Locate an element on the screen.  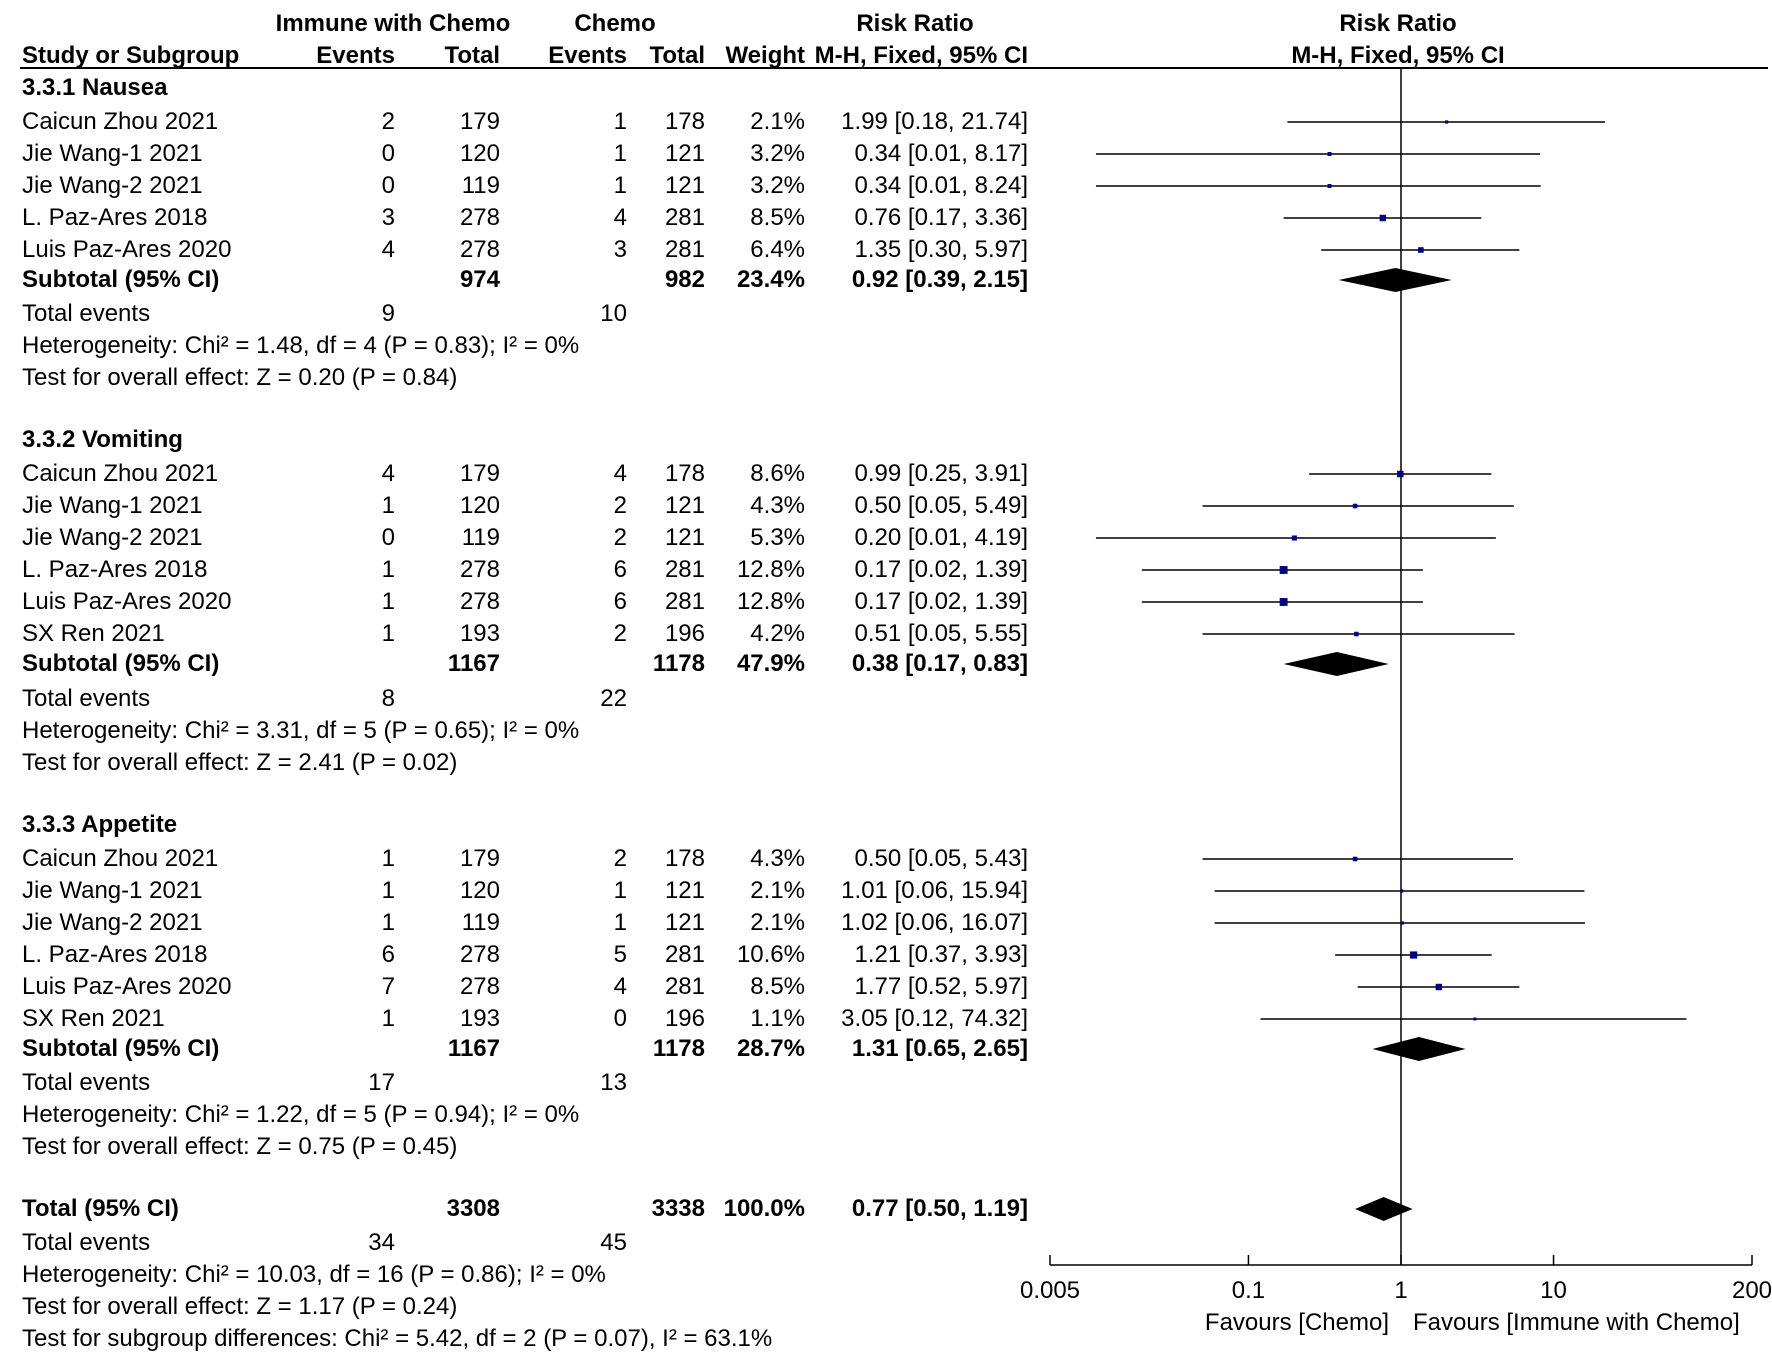
subtotal-total-chemo: 1178 is located at coordinates (678, 1048).